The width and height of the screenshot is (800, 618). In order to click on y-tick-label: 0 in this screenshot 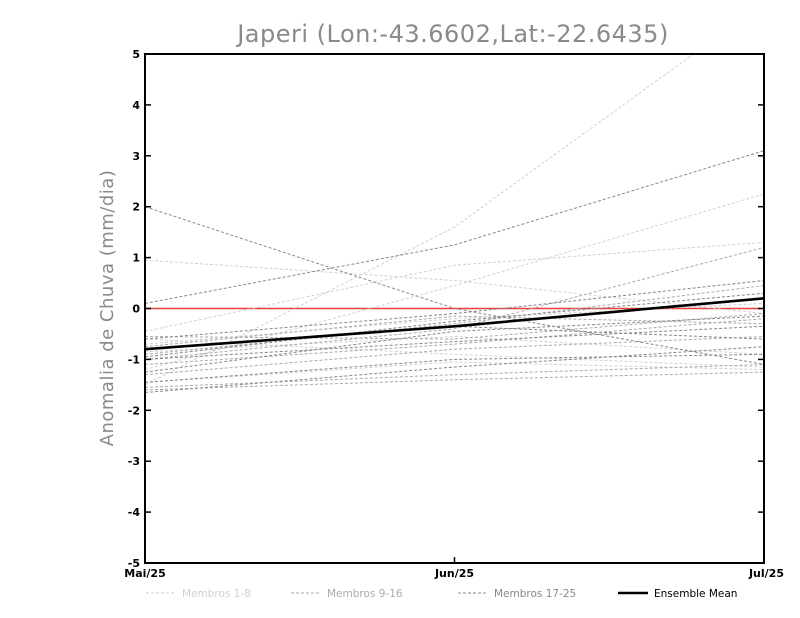, I will do `click(136, 309)`.